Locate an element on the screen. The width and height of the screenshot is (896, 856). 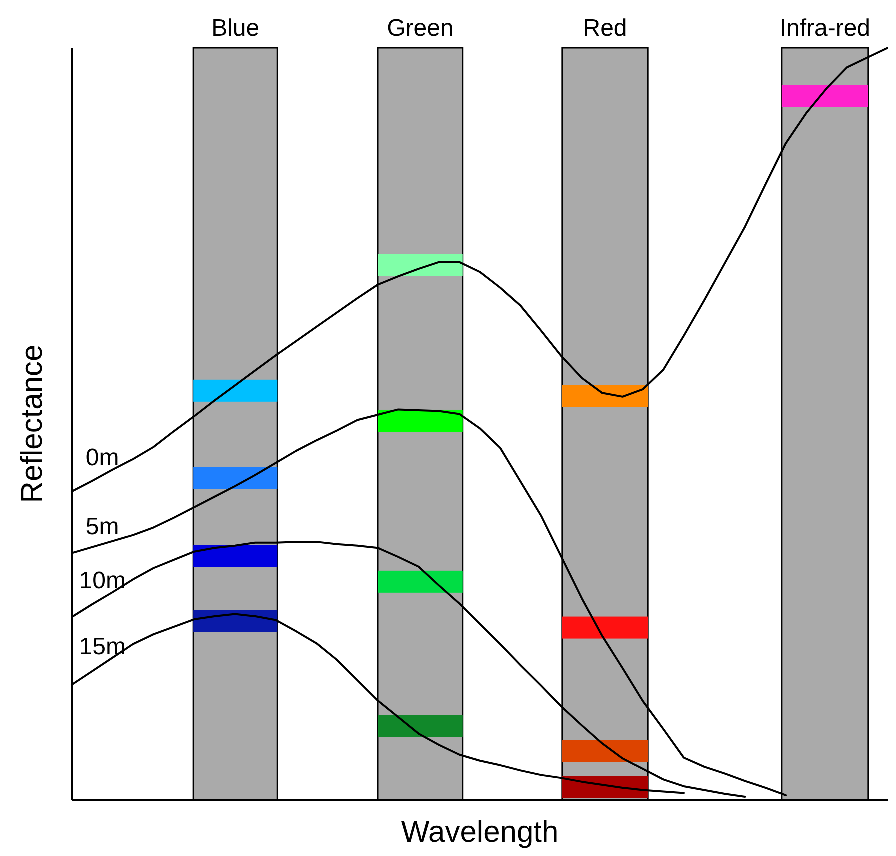
text: Blue is located at coordinates (236, 28).